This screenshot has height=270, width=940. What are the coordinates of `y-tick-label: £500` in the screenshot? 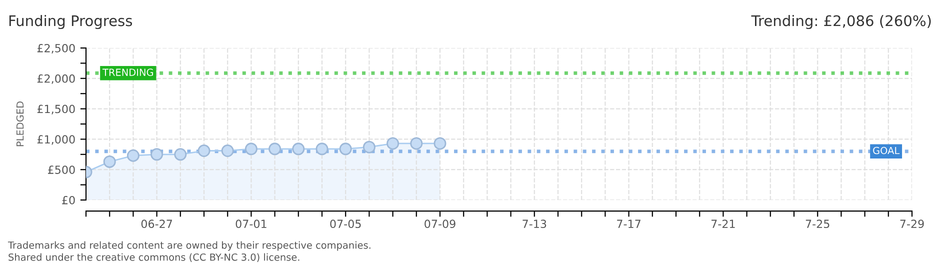 It's located at (61, 170).